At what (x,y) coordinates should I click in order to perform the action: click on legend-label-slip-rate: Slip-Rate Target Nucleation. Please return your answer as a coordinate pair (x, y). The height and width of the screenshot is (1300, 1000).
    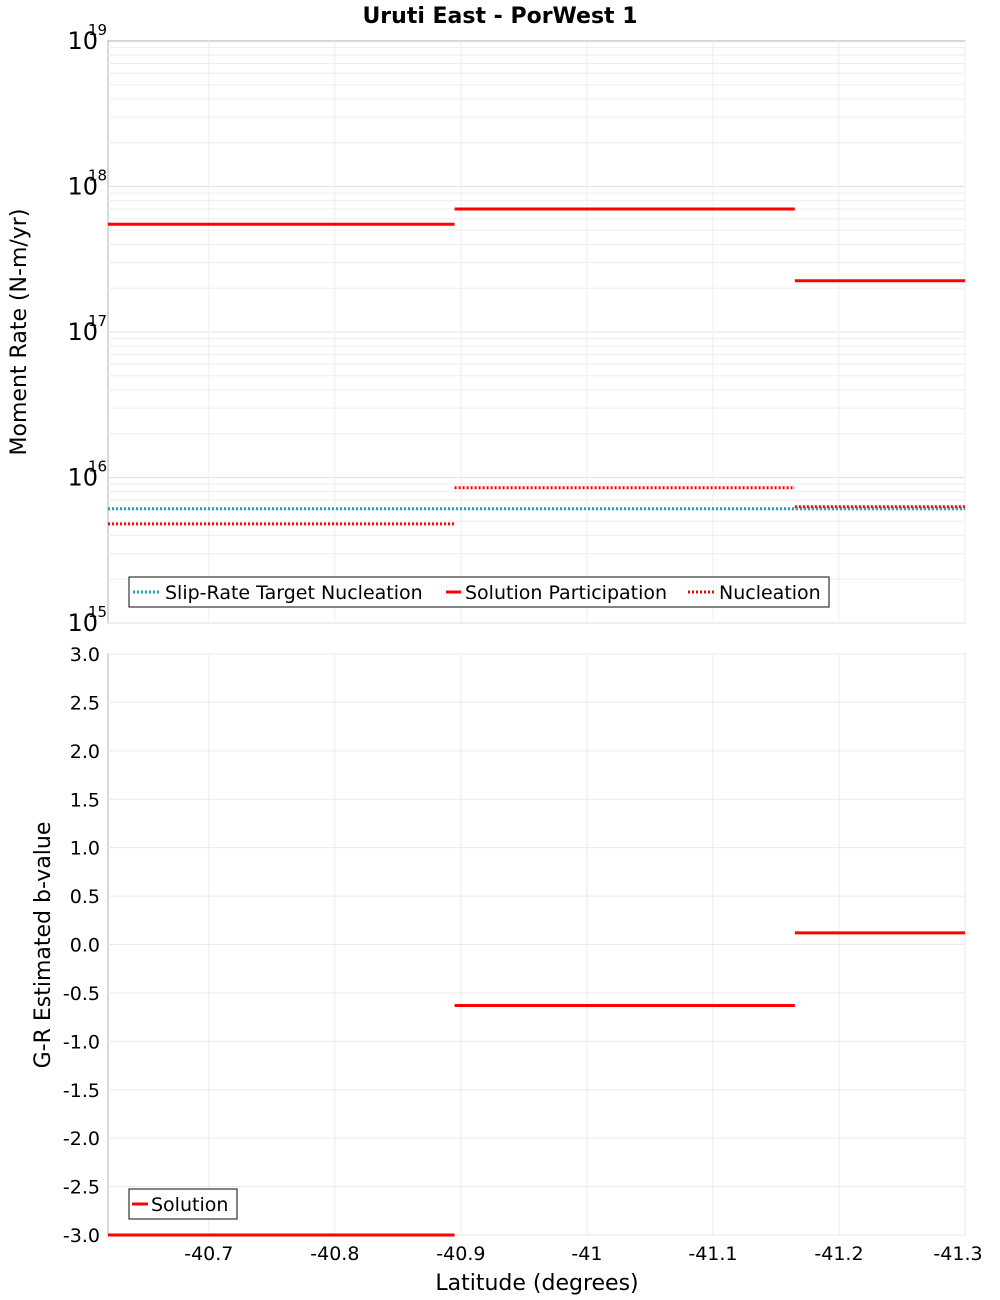
    Looking at the image, I should click on (294, 593).